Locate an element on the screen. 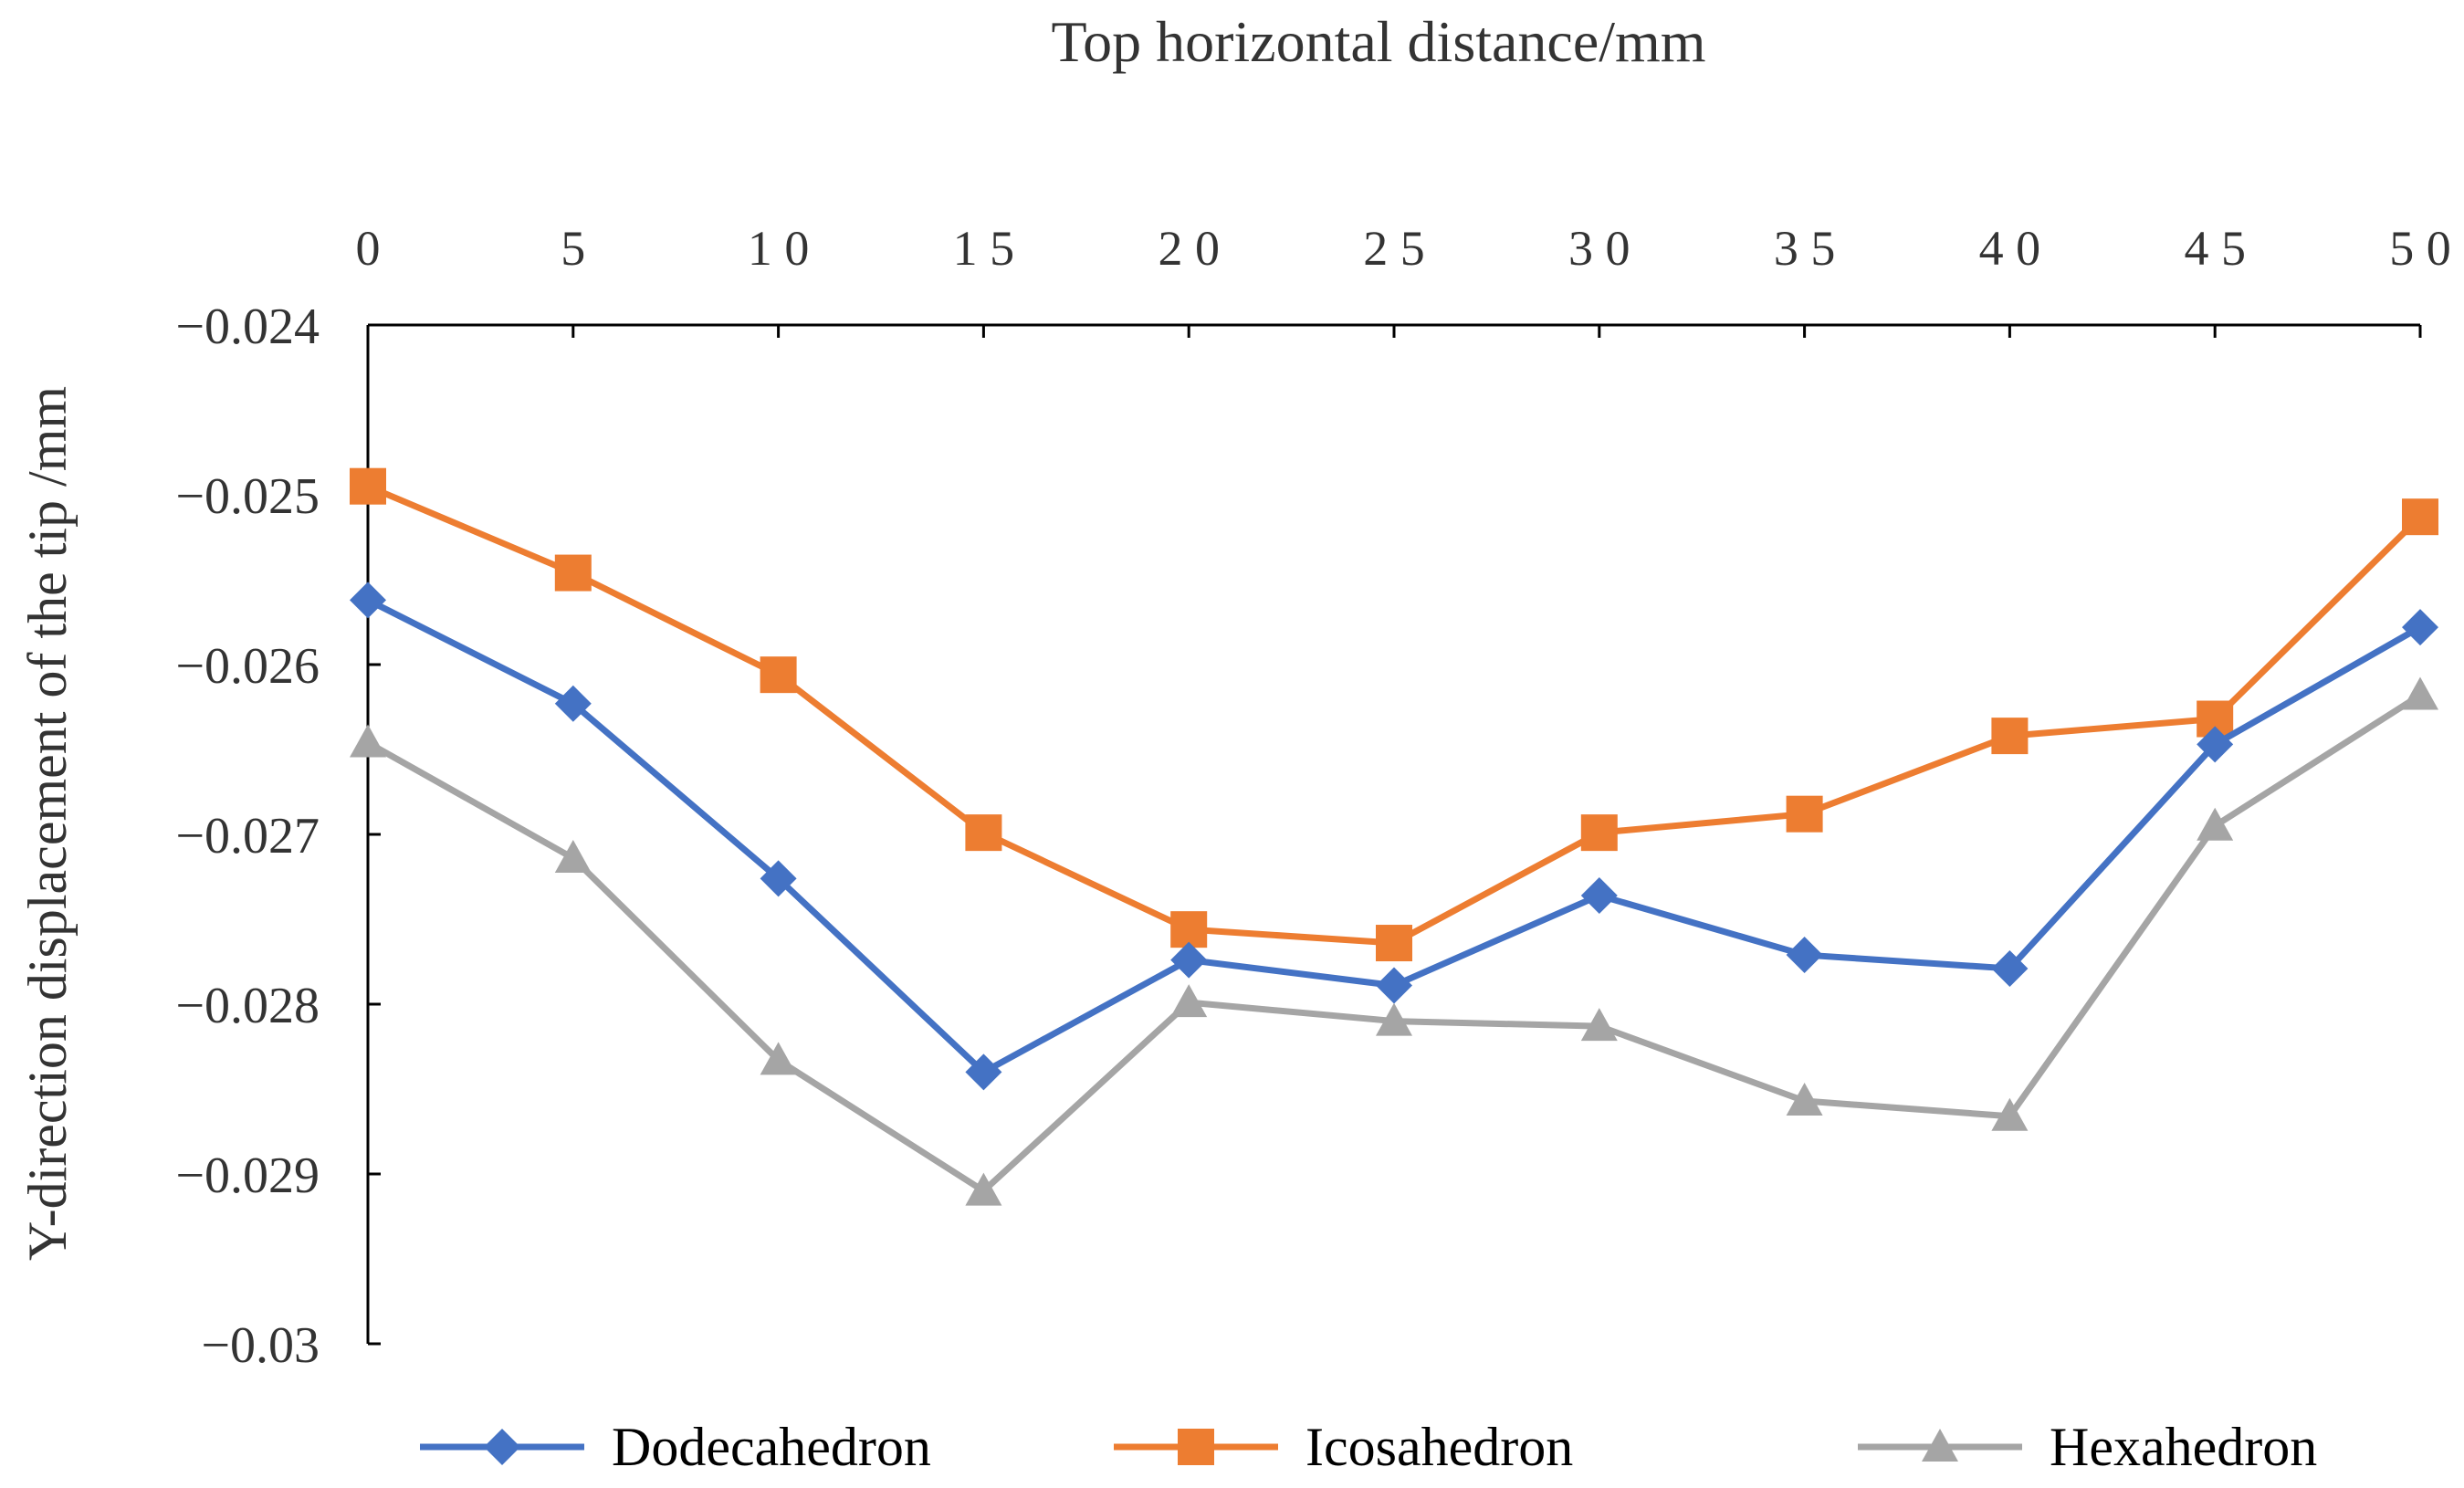 The height and width of the screenshot is (1488, 2464). y-tick-label: −0.029 is located at coordinates (248, 1175).